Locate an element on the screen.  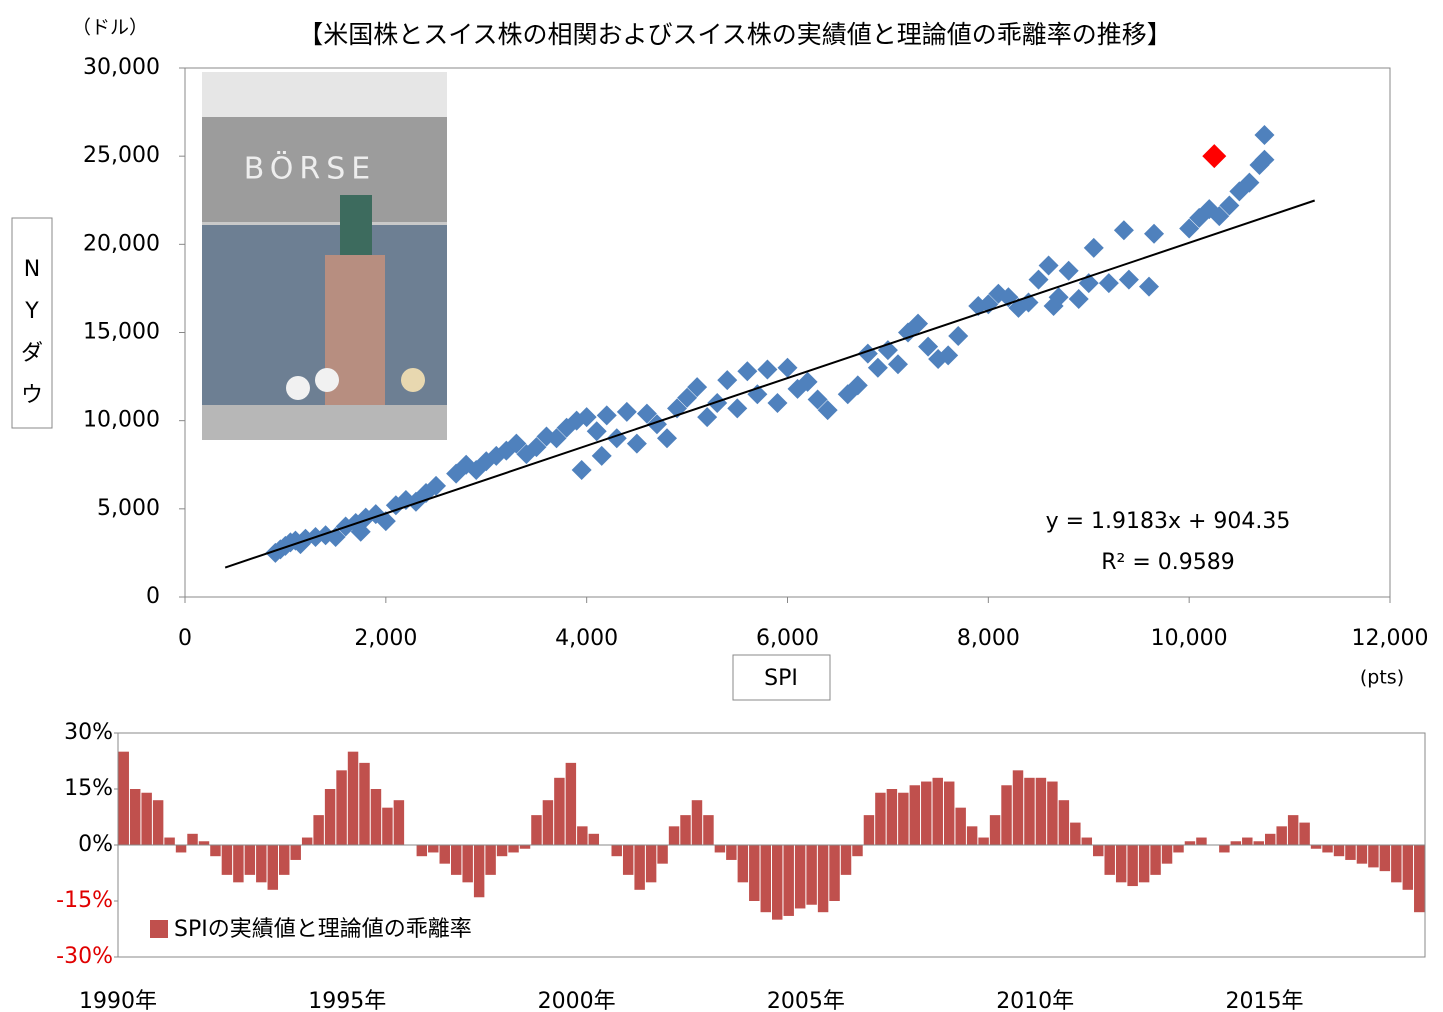
y-tick-label: 30% is located at coordinates (88, 732).